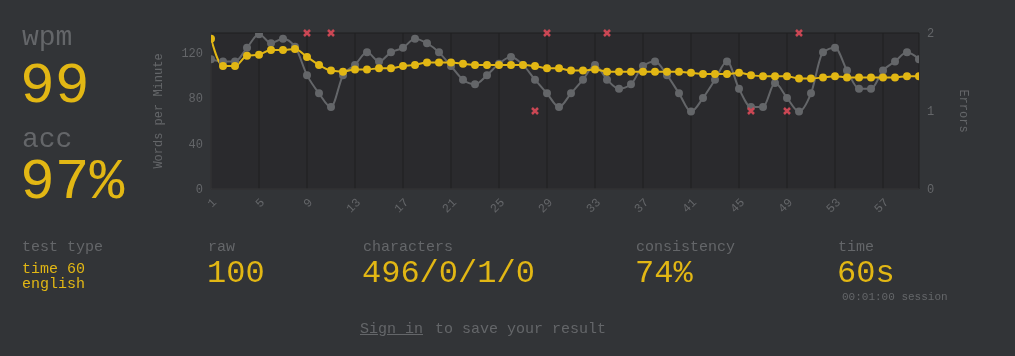  I want to click on text: time 60, so click(54, 269).